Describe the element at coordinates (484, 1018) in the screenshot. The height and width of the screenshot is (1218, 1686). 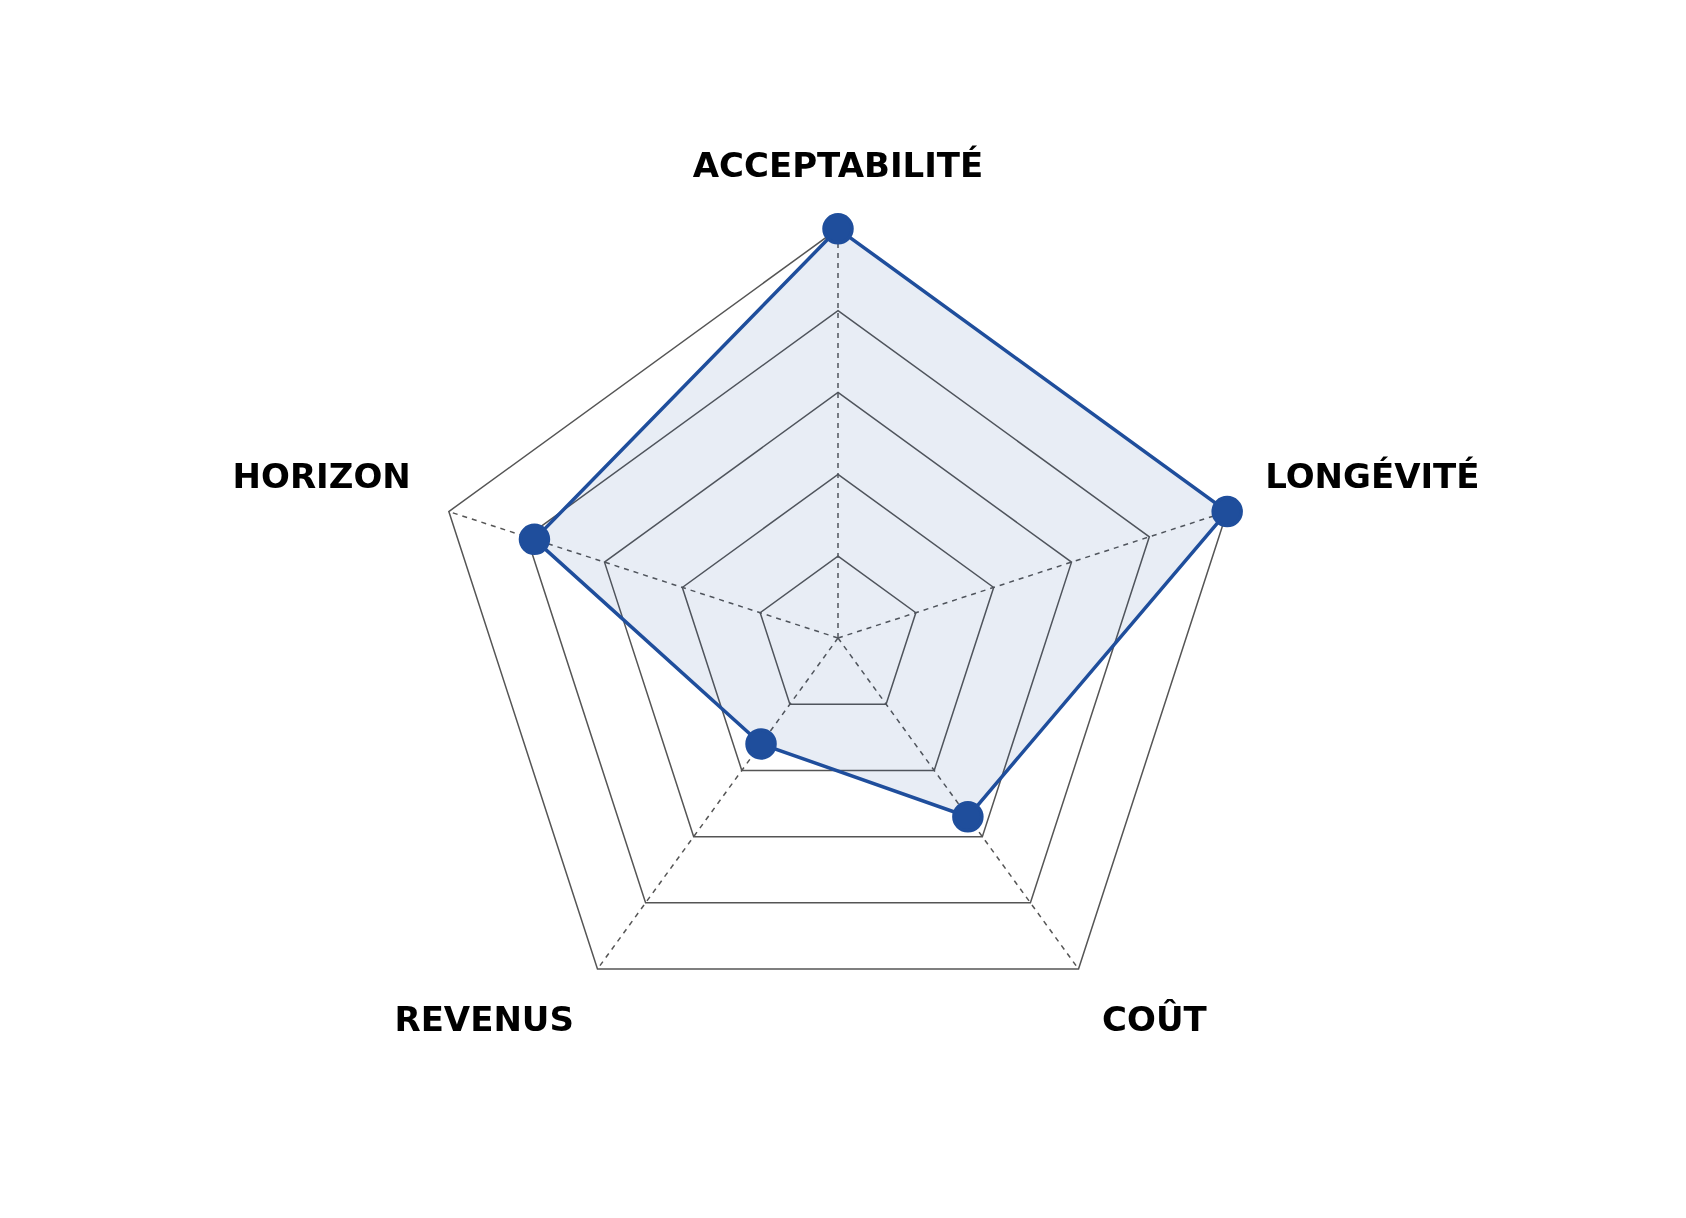
I see `spoke-label: REVENUS` at that location.